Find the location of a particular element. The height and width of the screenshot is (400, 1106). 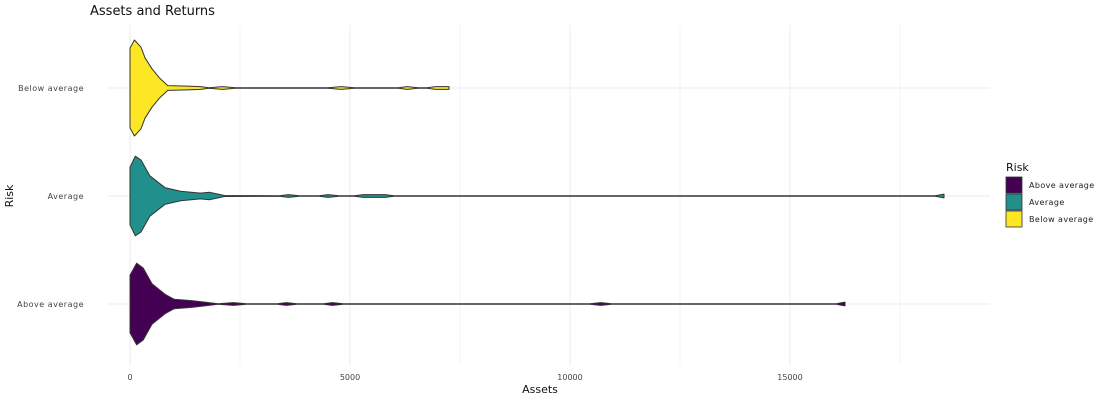

legend-label: Below average is located at coordinates (1061, 219).